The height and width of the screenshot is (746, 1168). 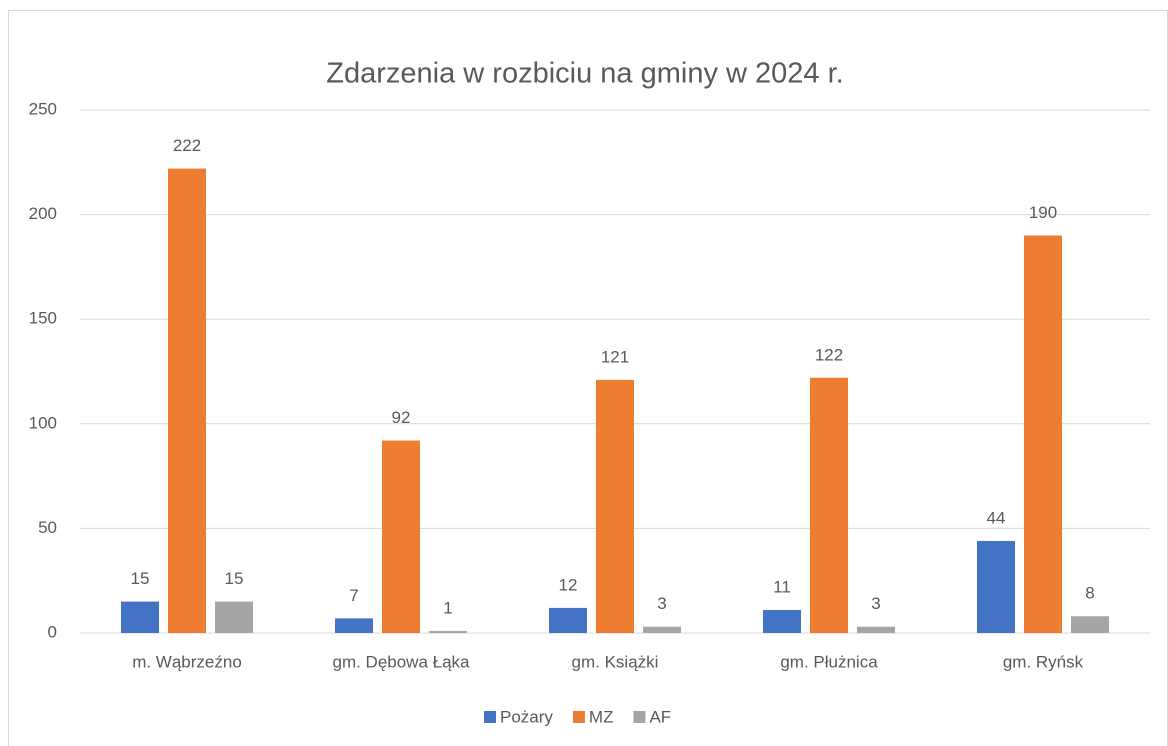 What do you see at coordinates (353, 595) in the screenshot?
I see `data-label: 7` at bounding box center [353, 595].